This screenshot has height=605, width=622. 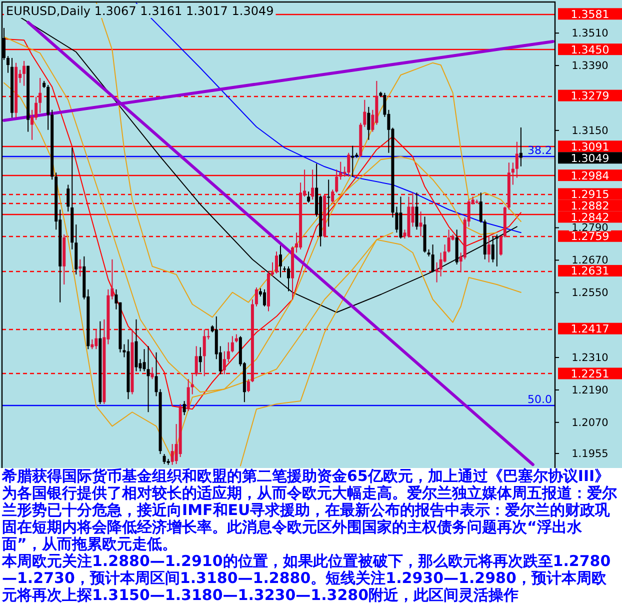 I want to click on ref-line-label: 1.2842, so click(x=590, y=217).